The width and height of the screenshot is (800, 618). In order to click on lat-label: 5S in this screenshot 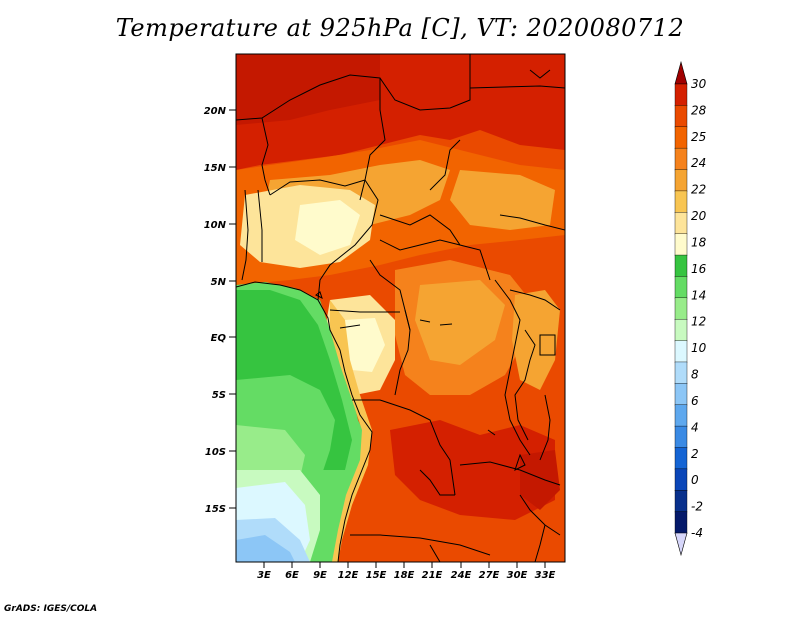, I will do `click(219, 395)`.